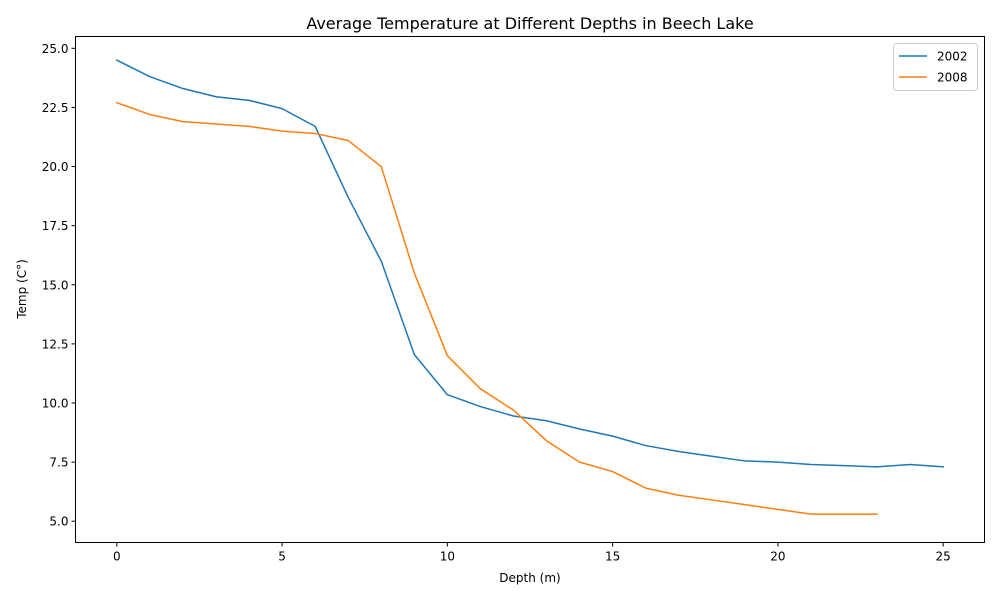 This screenshot has width=1000, height=600. What do you see at coordinates (55, 49) in the screenshot?
I see `y-tick-label: 25.0` at bounding box center [55, 49].